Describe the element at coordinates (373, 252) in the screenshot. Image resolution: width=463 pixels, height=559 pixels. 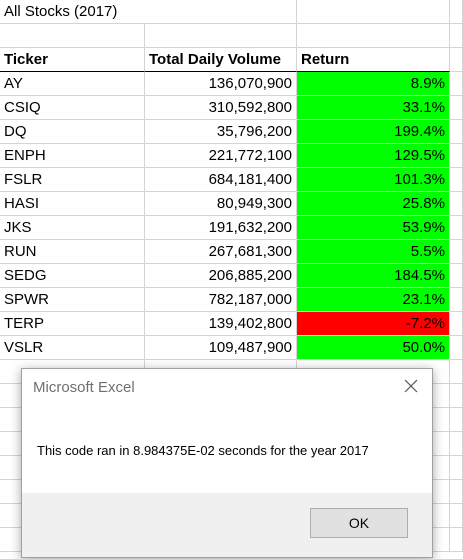
I see `return-cell: 5.5%` at that location.